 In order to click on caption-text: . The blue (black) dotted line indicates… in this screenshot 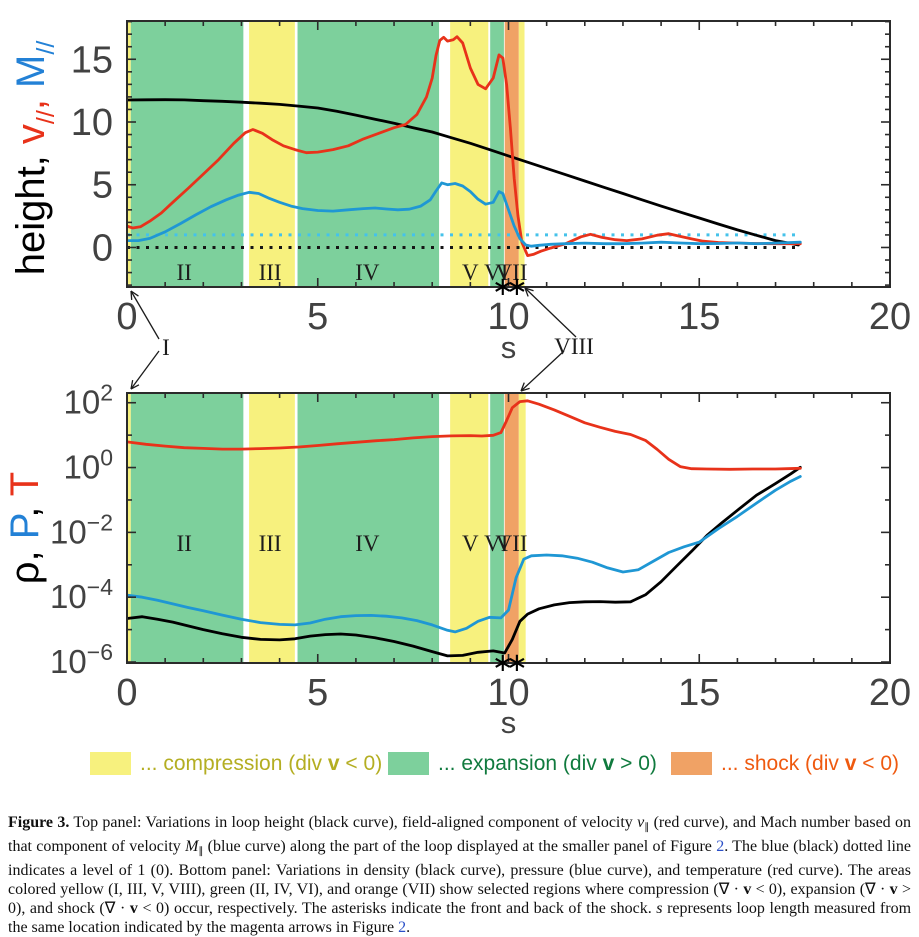, I will do `click(460, 868)`.